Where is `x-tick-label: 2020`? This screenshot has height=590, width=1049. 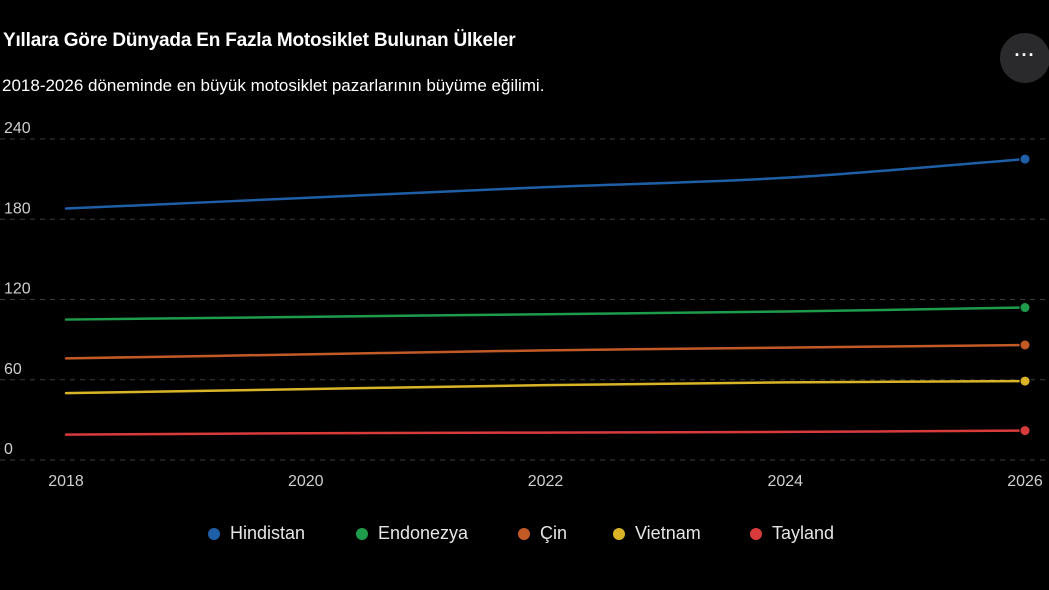
x-tick-label: 2020 is located at coordinates (306, 481).